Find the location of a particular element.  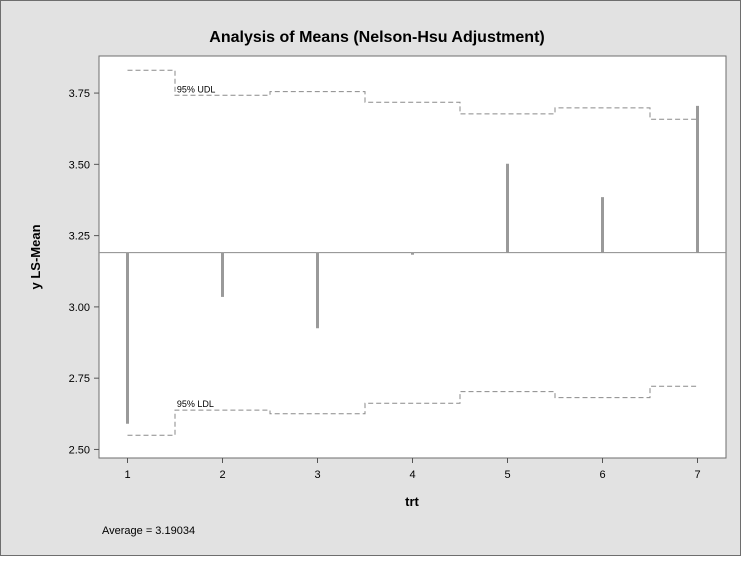

y-tick-label: 3.75 is located at coordinates (79, 94).